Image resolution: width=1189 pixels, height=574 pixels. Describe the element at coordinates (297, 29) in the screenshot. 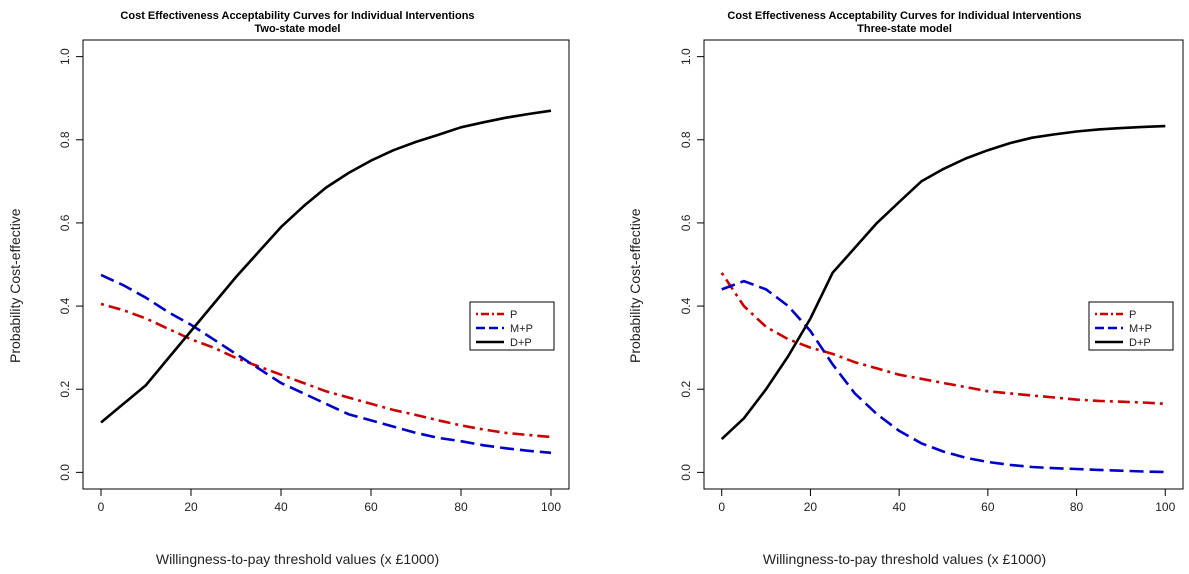

I see `chart-subtitle: Two-state model` at that location.